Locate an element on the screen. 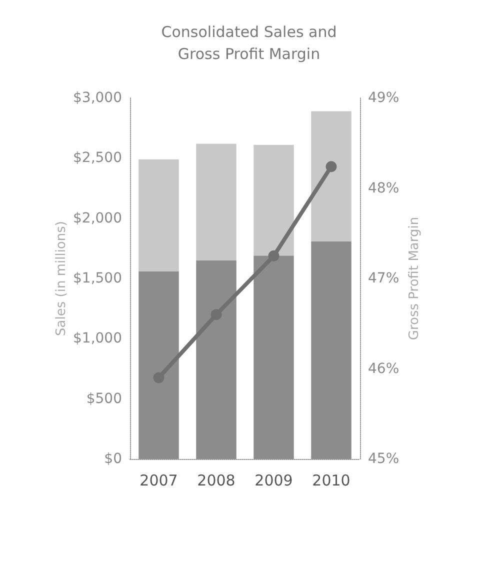 The width and height of the screenshot is (498, 587). y-tick-label: $0 is located at coordinates (113, 459).